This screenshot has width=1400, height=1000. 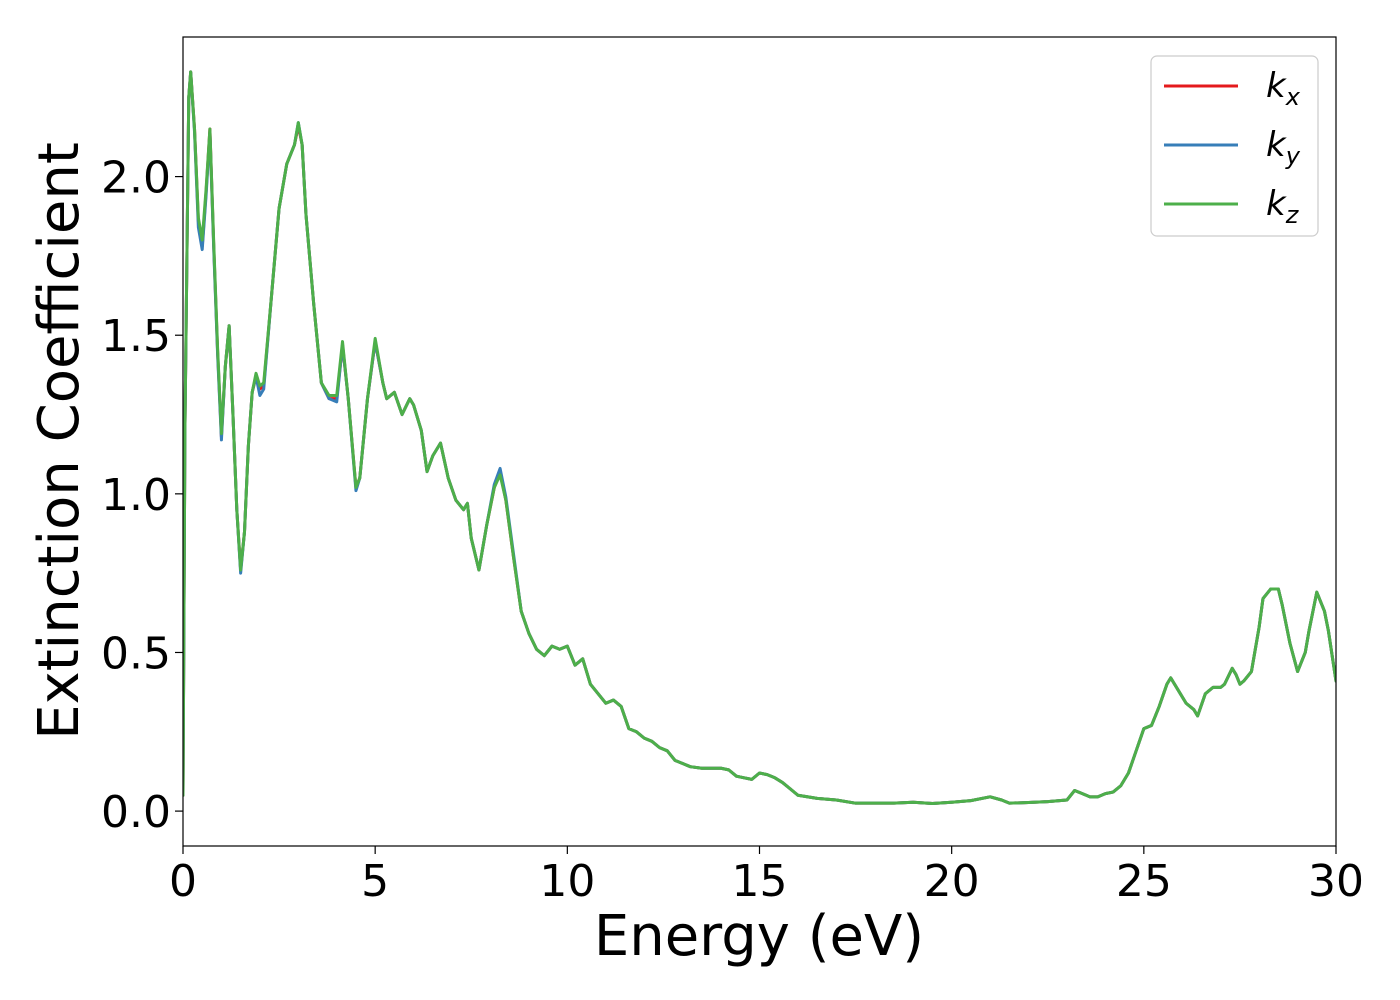 I want to click on x-tick-label: 0, so click(x=183, y=881).